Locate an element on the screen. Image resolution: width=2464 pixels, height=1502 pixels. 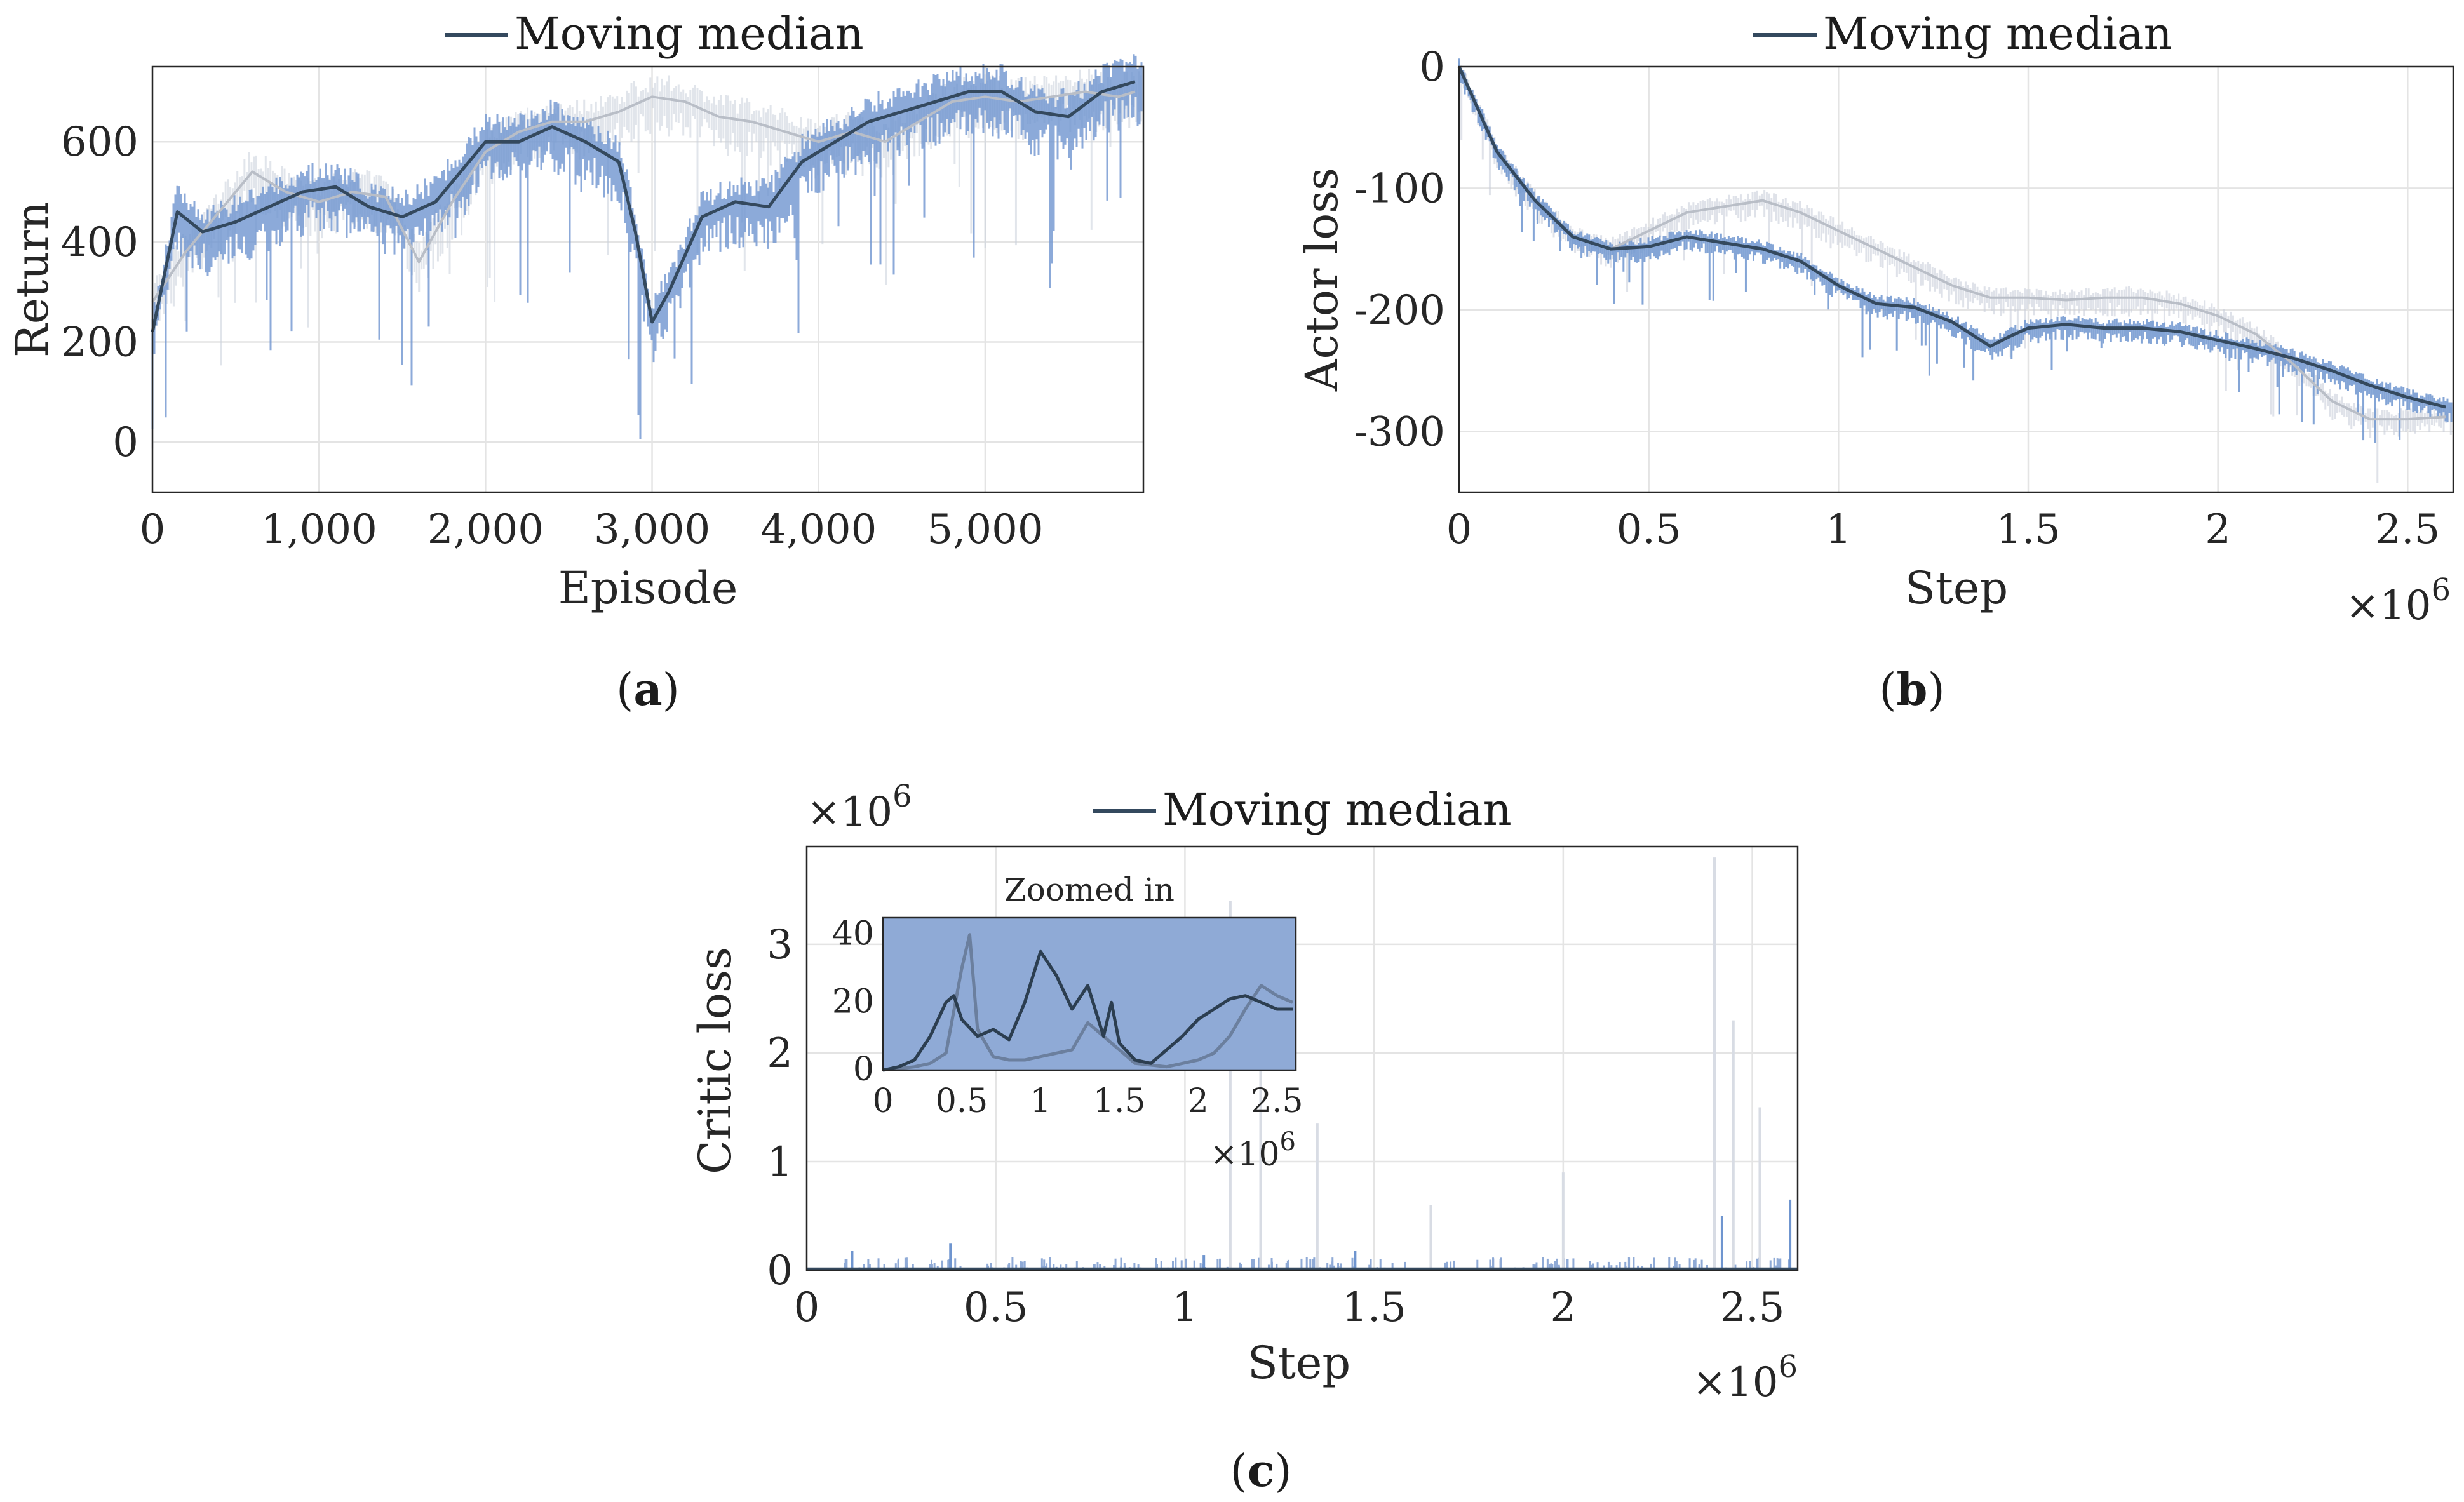
inset-series is located at coordinates (1087, 1002).